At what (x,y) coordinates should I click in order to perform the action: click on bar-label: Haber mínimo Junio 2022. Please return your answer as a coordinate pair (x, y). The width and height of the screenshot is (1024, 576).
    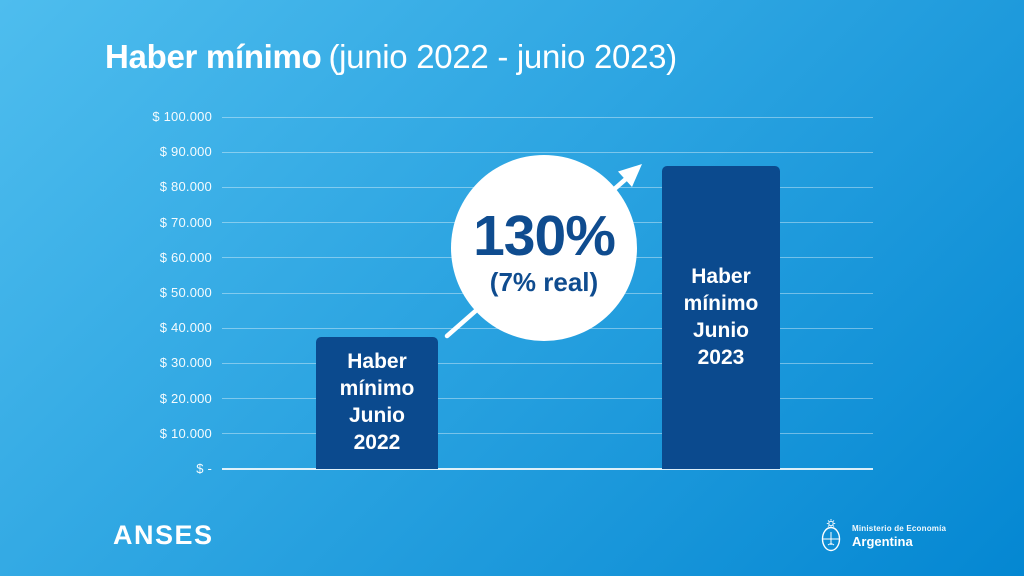
    Looking at the image, I should click on (377, 402).